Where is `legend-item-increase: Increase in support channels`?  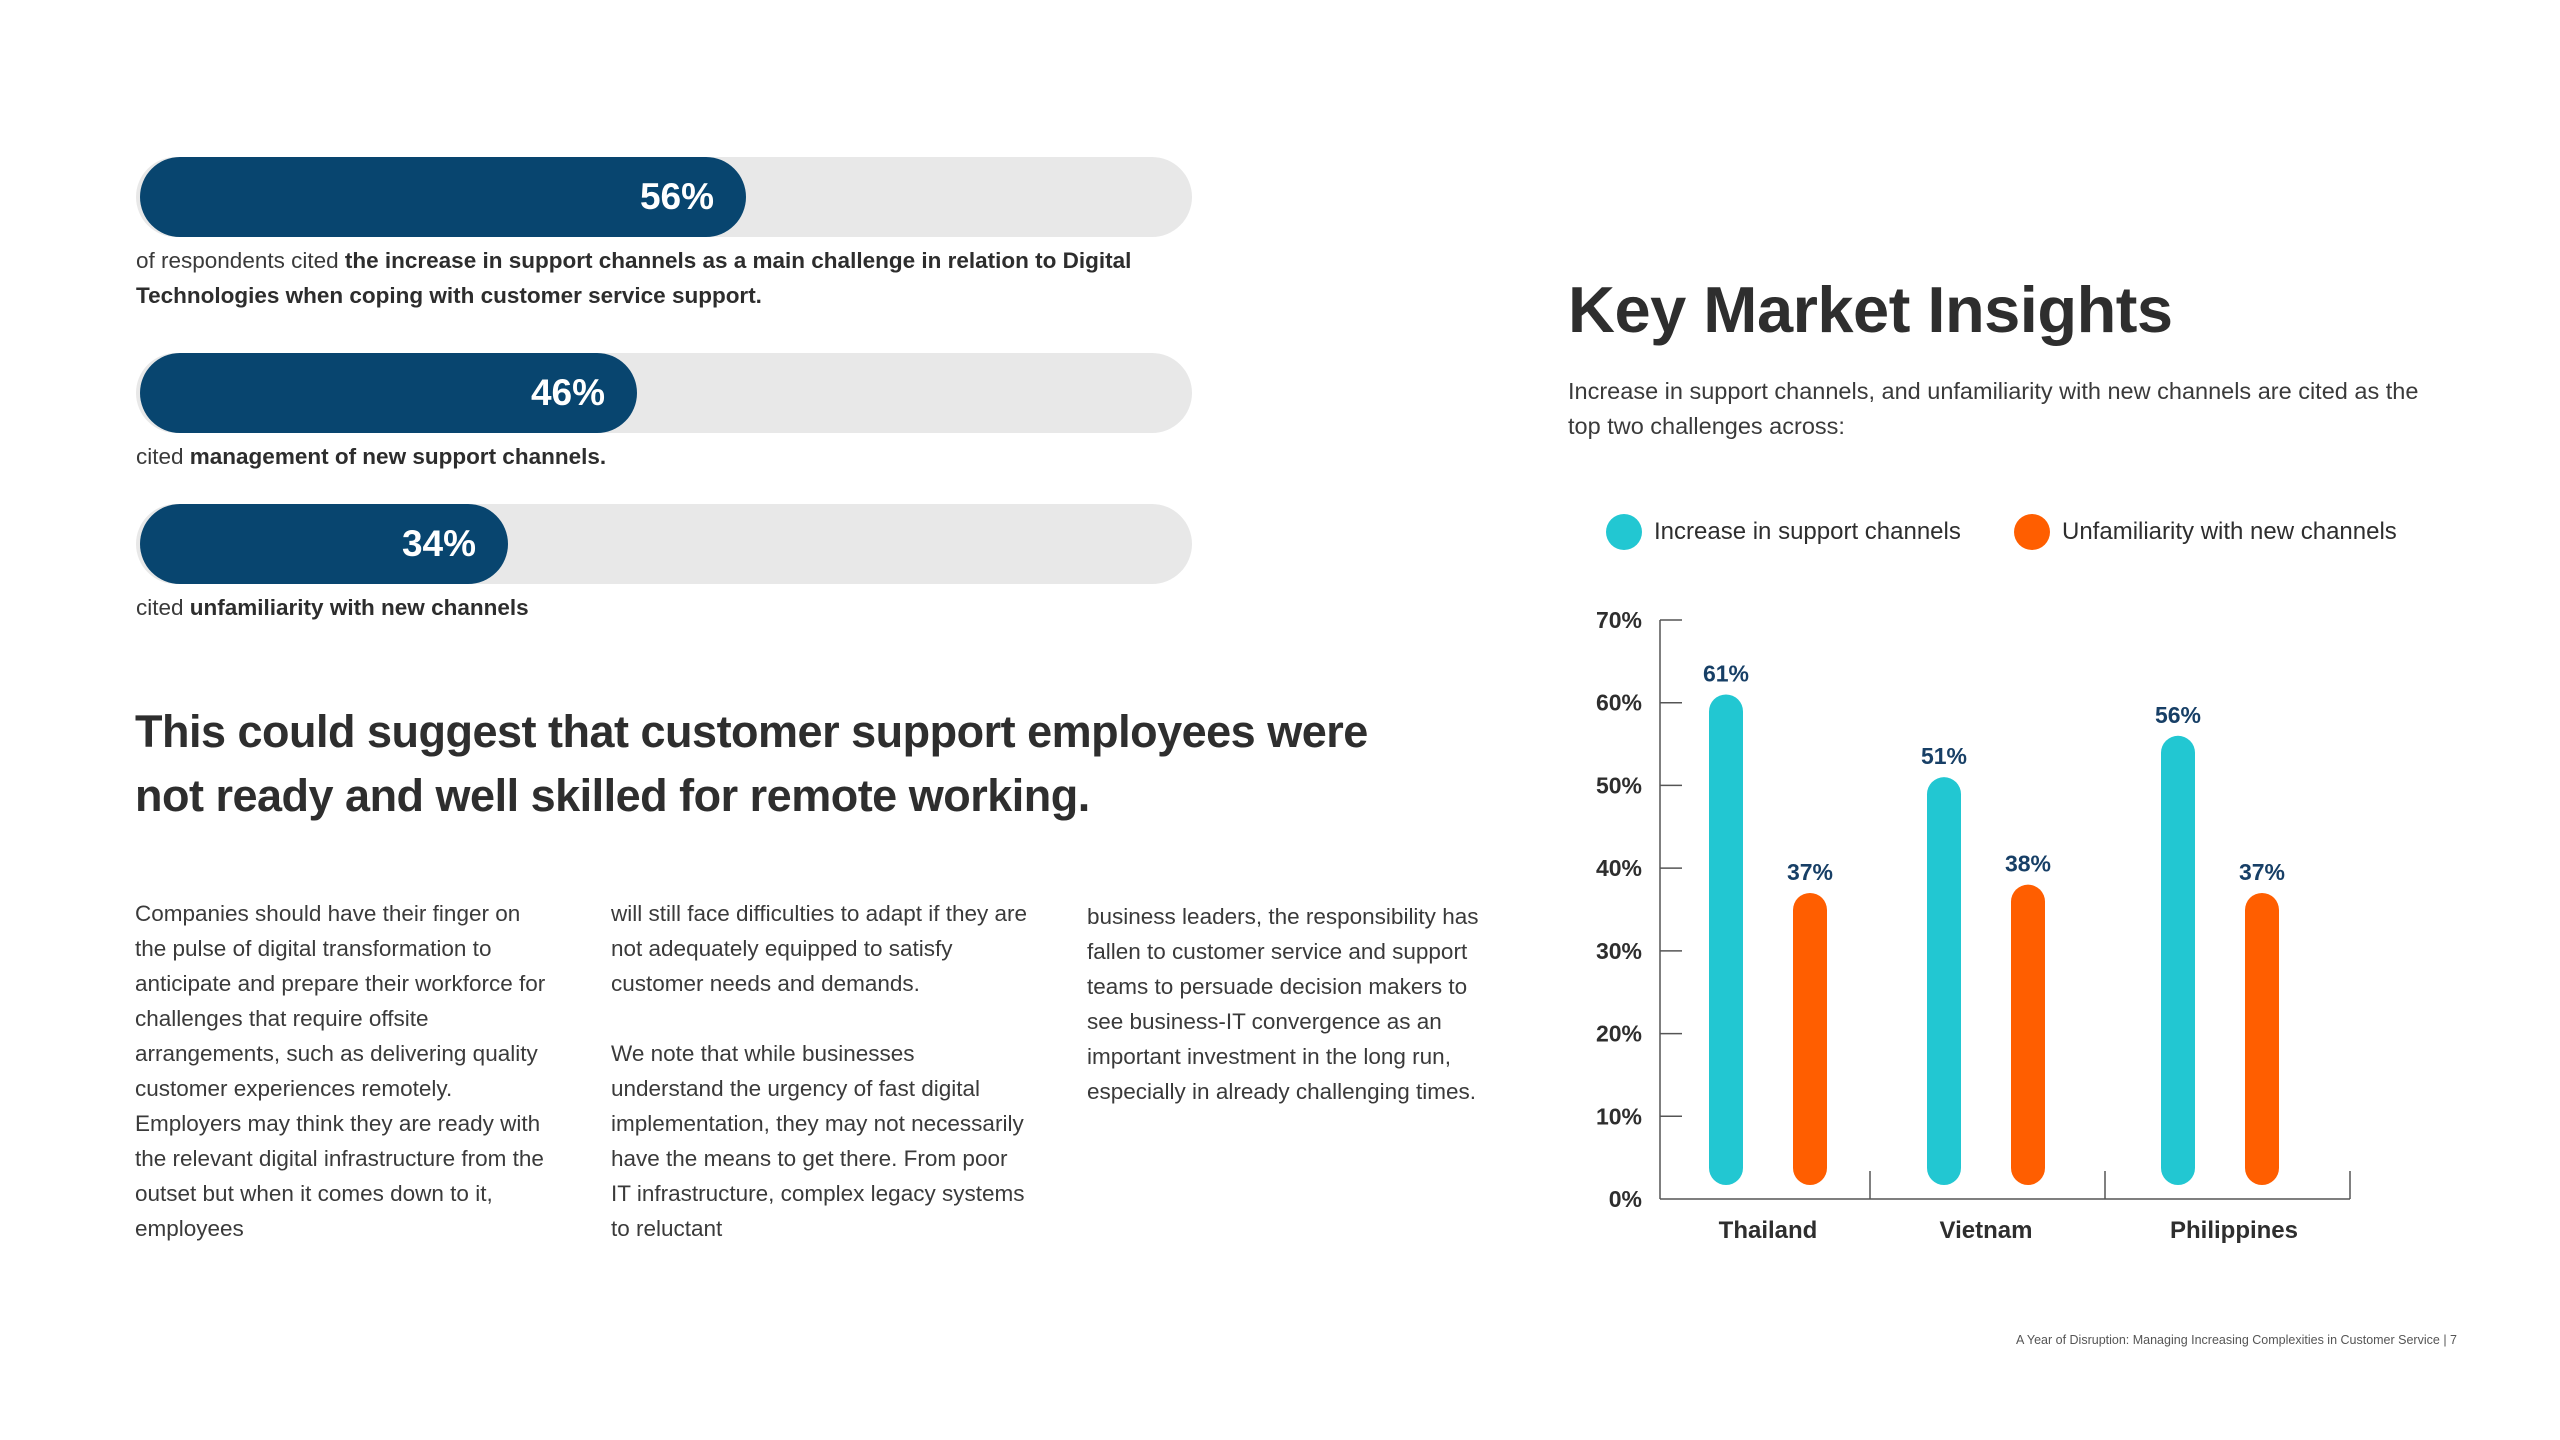
legend-item-increase: Increase in support channels is located at coordinates (1783, 532).